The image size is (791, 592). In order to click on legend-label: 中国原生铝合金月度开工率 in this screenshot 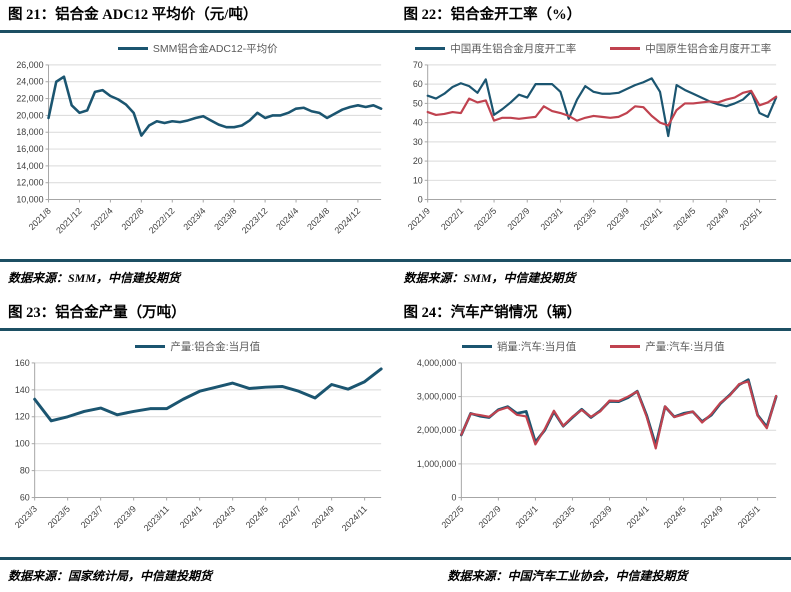, I will do `click(708, 48)`.